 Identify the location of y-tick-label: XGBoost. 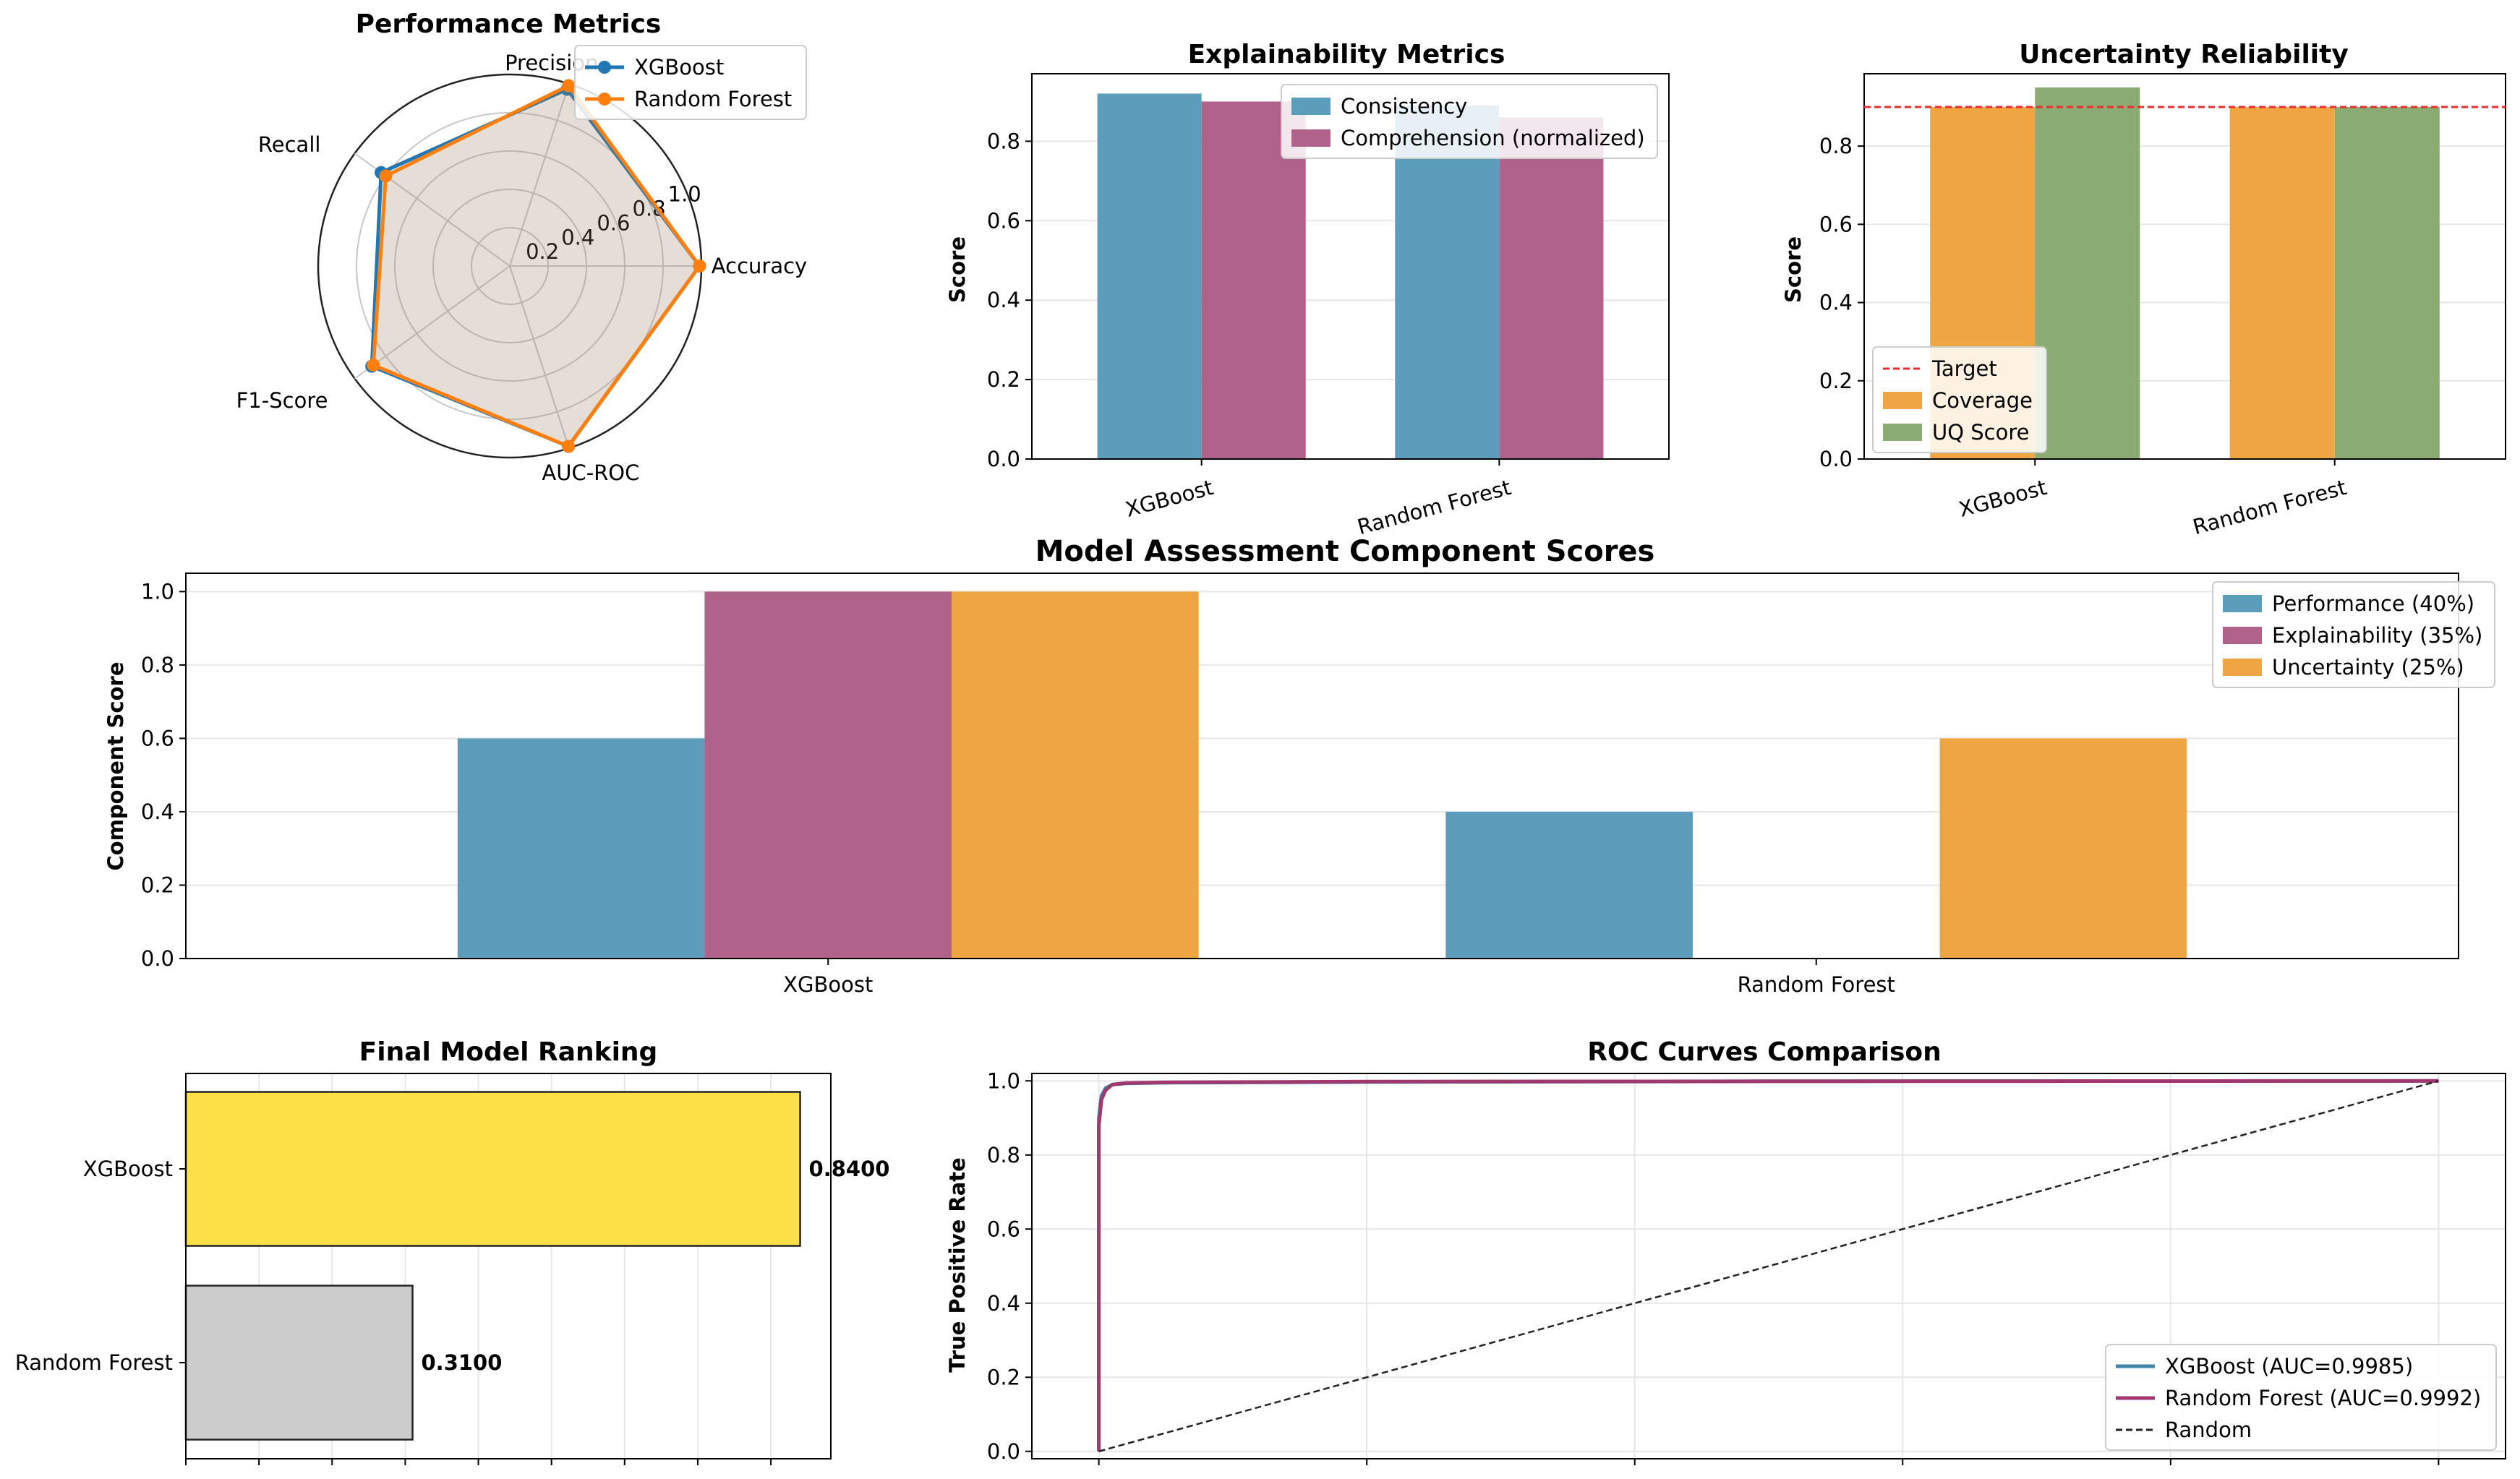
(128, 1169).